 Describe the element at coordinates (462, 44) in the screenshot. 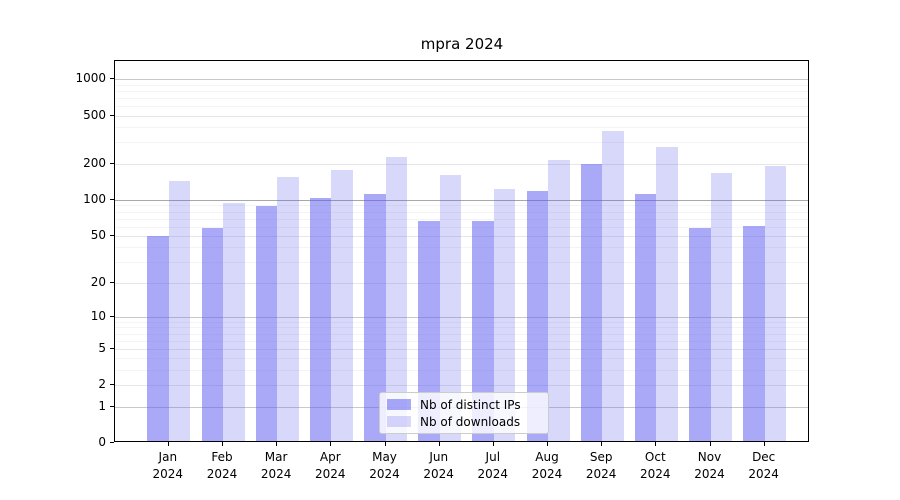

I see `chart-title: mpra 2024` at that location.